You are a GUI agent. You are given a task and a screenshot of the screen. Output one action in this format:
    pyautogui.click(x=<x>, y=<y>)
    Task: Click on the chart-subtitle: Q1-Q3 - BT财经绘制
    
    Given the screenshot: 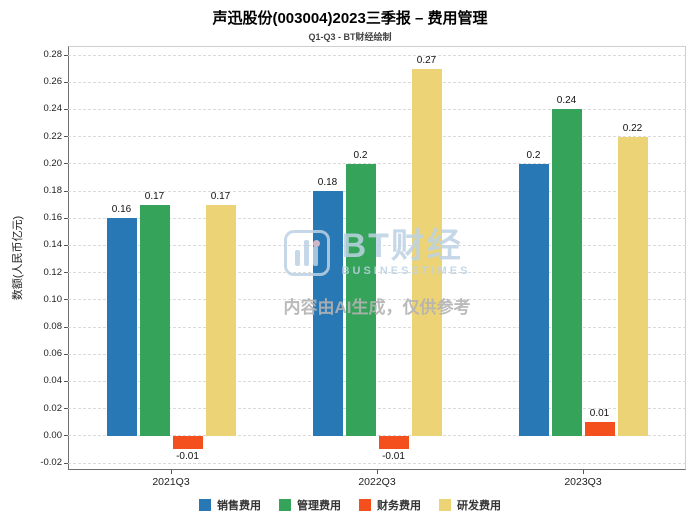 What is the action you would take?
    pyautogui.click(x=350, y=37)
    